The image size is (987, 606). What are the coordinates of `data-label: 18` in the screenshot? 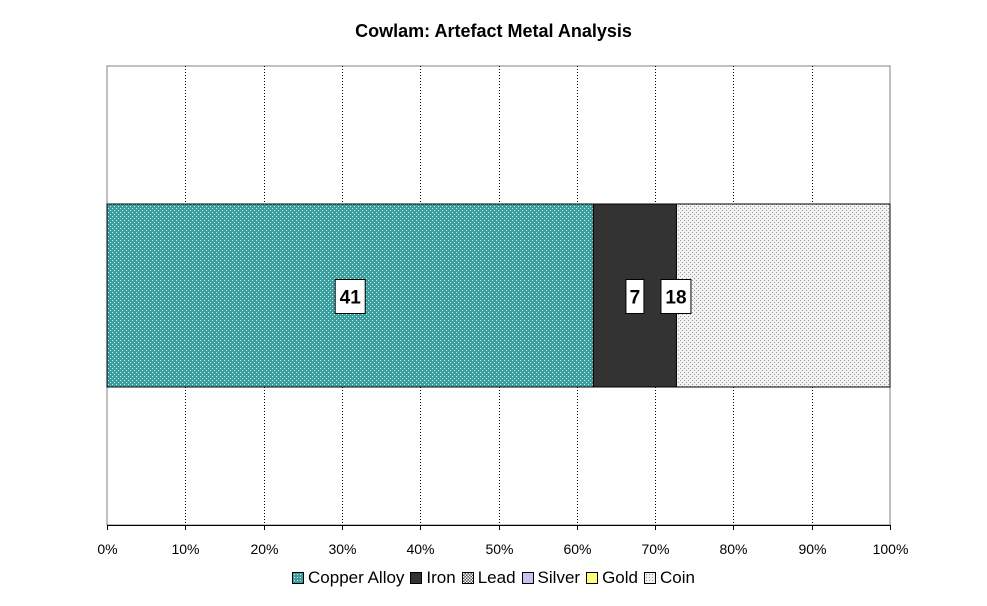 It's located at (676, 296).